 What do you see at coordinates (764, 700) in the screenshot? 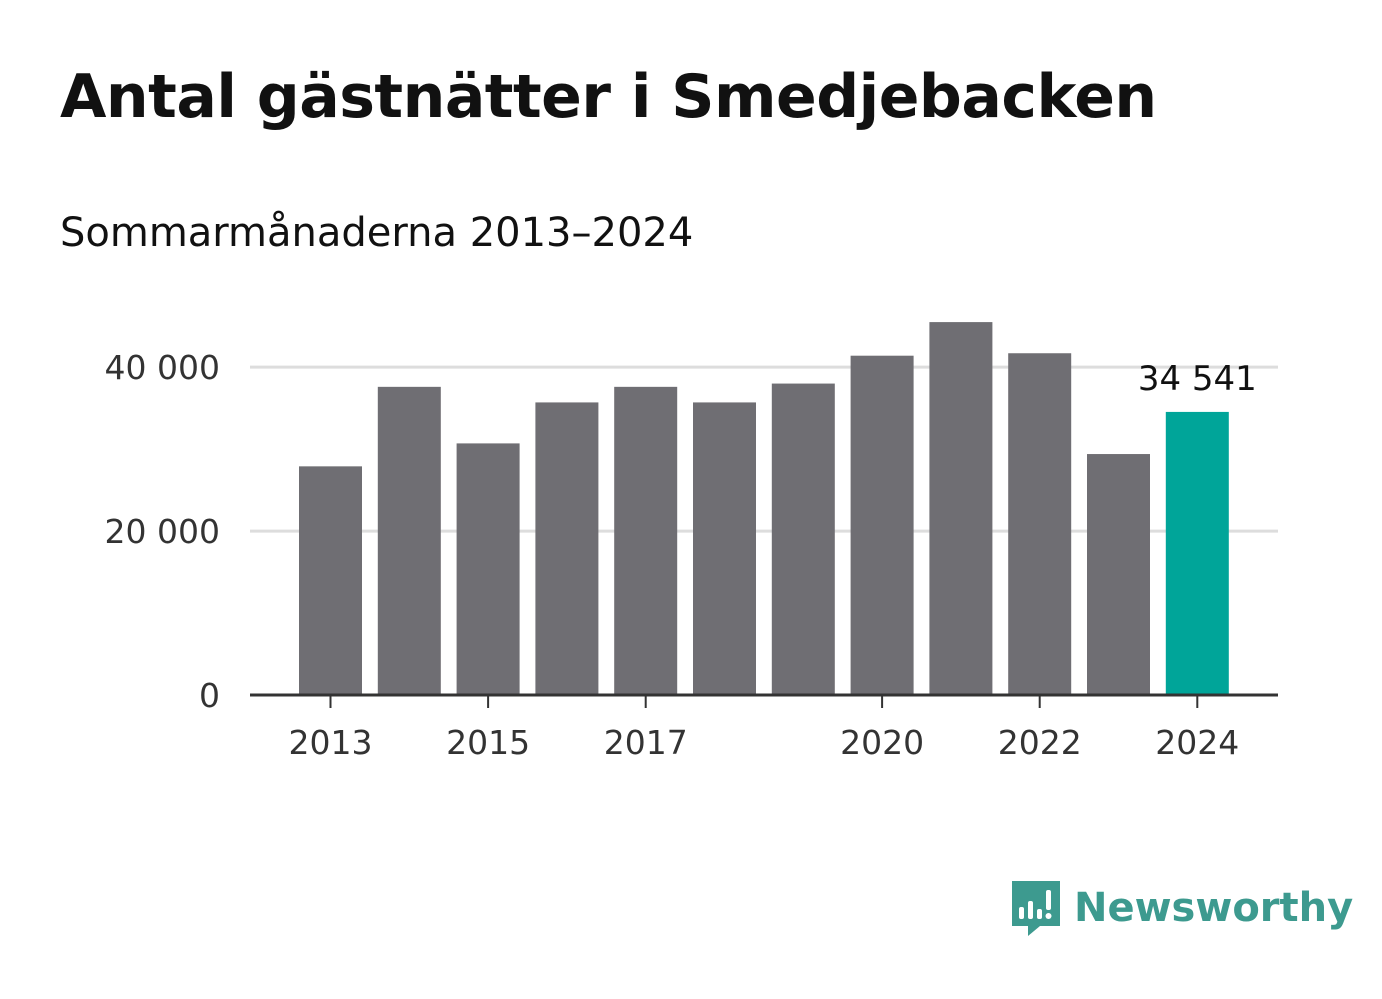
I see `axes` at bounding box center [764, 700].